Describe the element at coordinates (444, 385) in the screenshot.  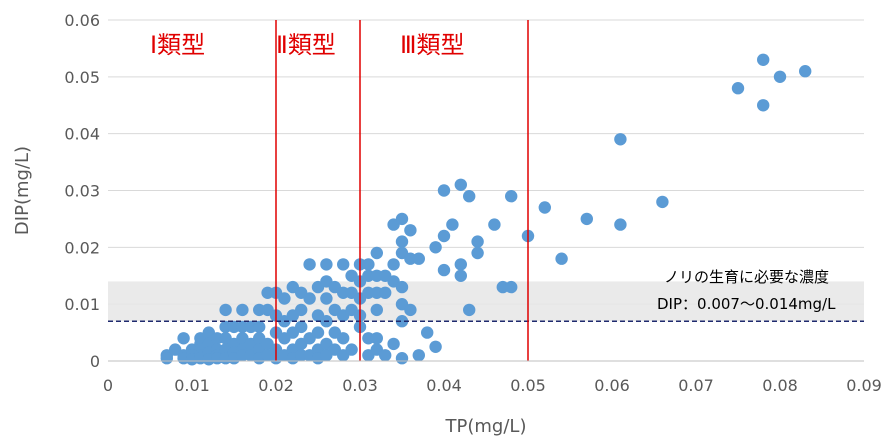
I see `x-tick-label: 0.04` at that location.